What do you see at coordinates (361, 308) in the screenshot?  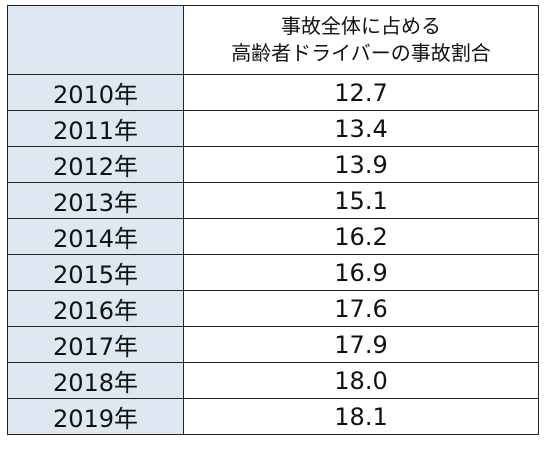 I see `value-cell: 17.6` at bounding box center [361, 308].